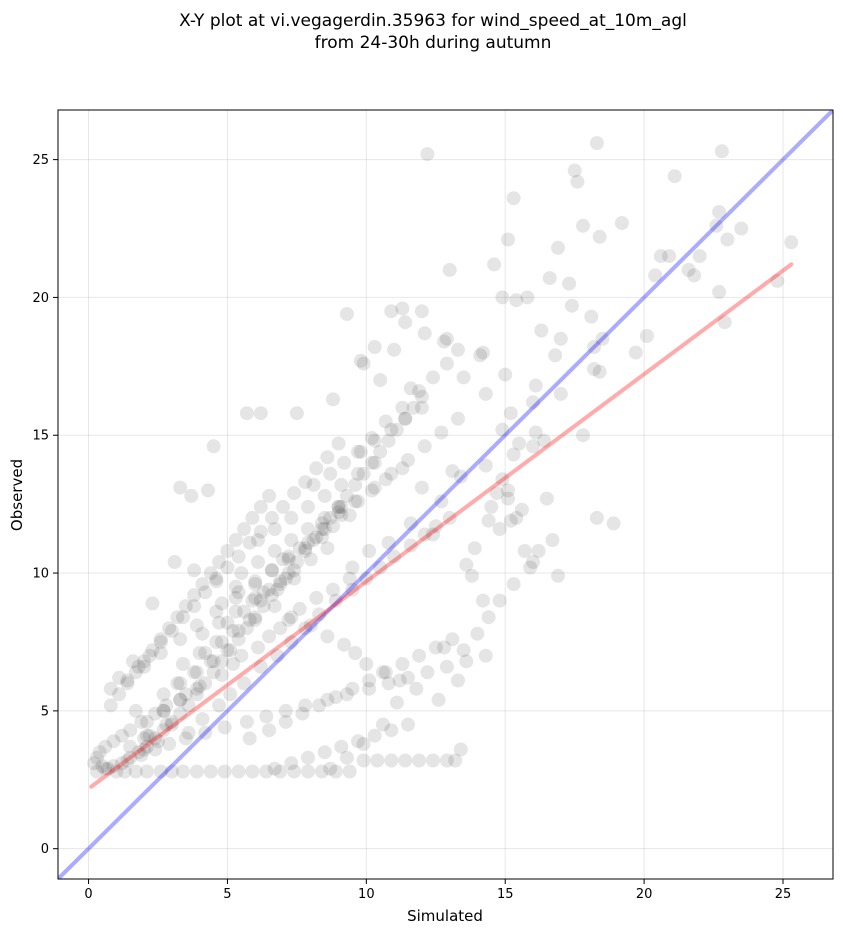  What do you see at coordinates (40, 160) in the screenshot?
I see `y-tick-label: 25` at bounding box center [40, 160].